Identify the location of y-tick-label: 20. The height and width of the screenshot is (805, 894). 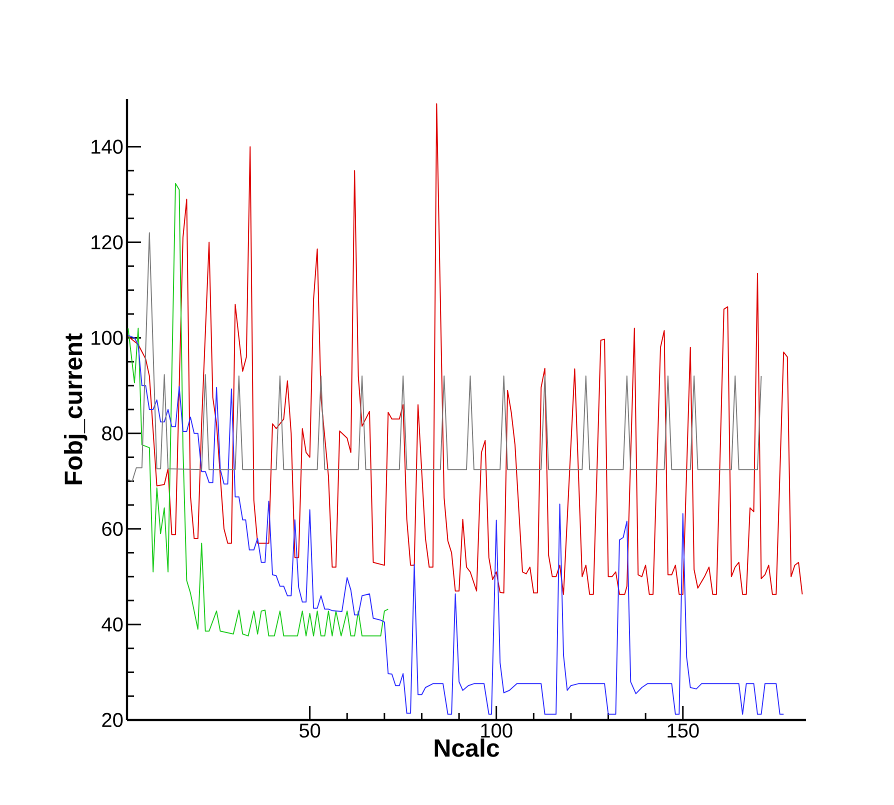
(112, 720).